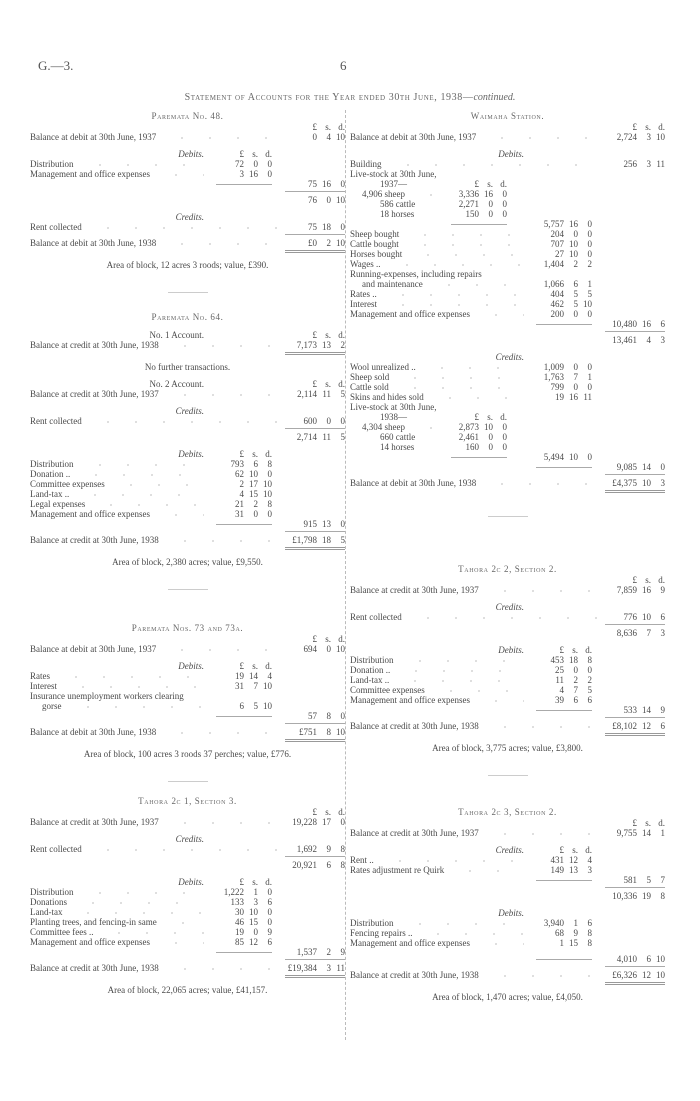 The height and width of the screenshot is (1101, 700). What do you see at coordinates (507, 625) in the screenshot?
I see `total-rule` at bounding box center [507, 625].